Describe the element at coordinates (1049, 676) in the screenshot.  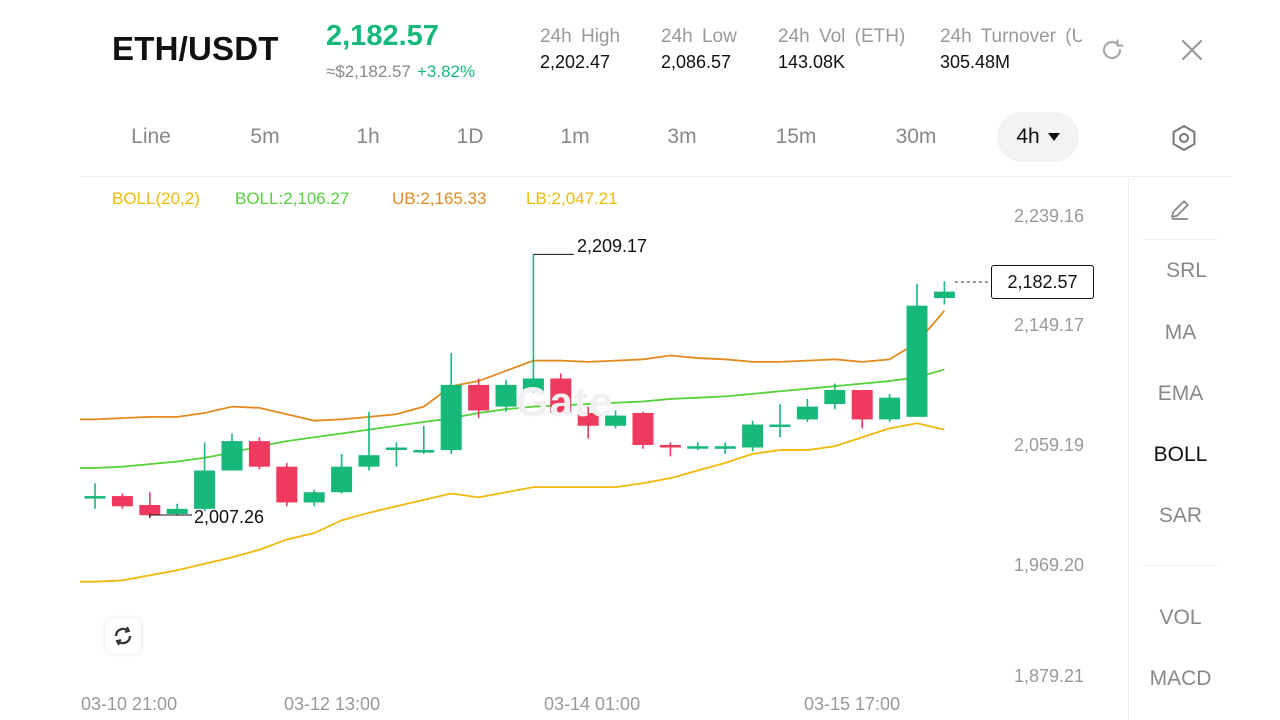
I see `y-tick-label: 1,879.21` at that location.